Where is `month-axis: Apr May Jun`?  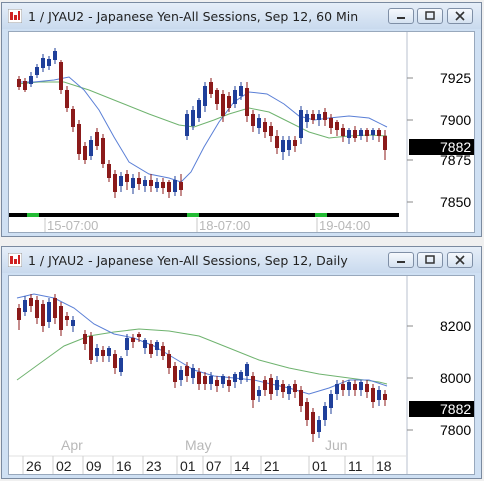
month-axis: Apr May Jun is located at coordinates (204, 445).